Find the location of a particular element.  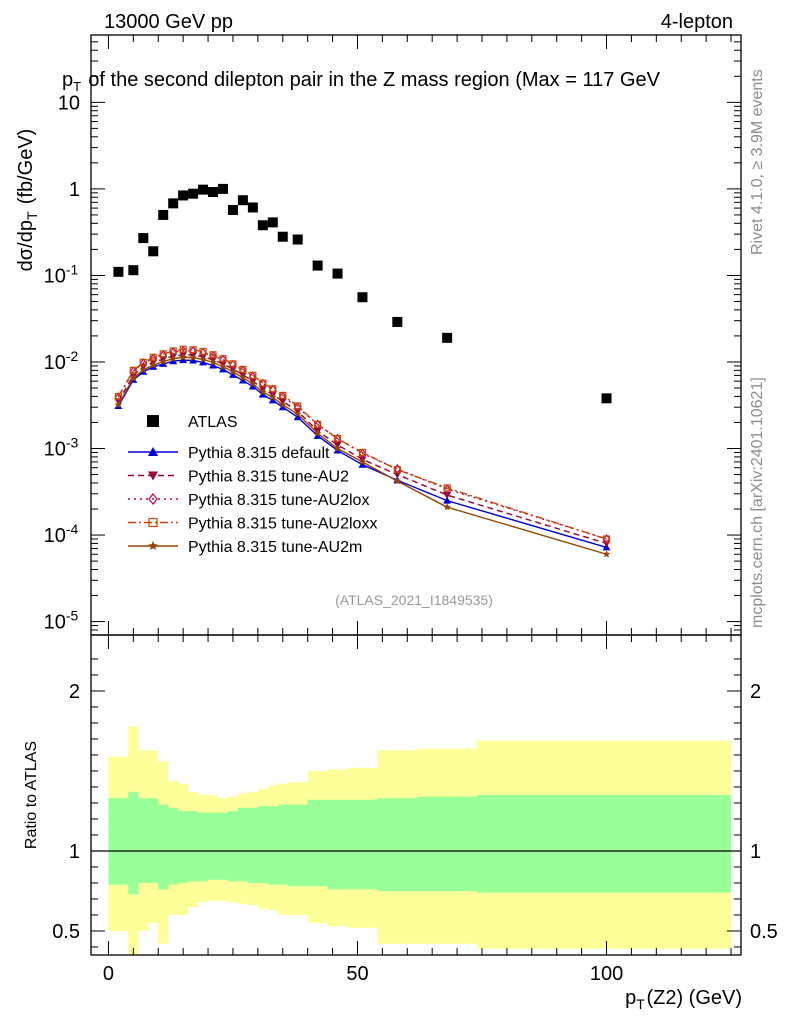

analysis-label: (ATLAS_2021_I1849535) is located at coordinates (414, 600).